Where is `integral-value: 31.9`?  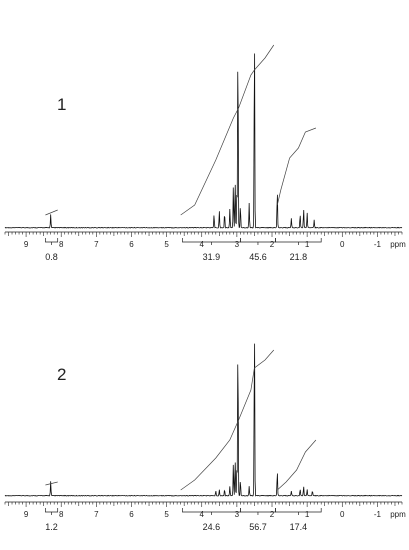
integral-value: 31.9 is located at coordinates (212, 257).